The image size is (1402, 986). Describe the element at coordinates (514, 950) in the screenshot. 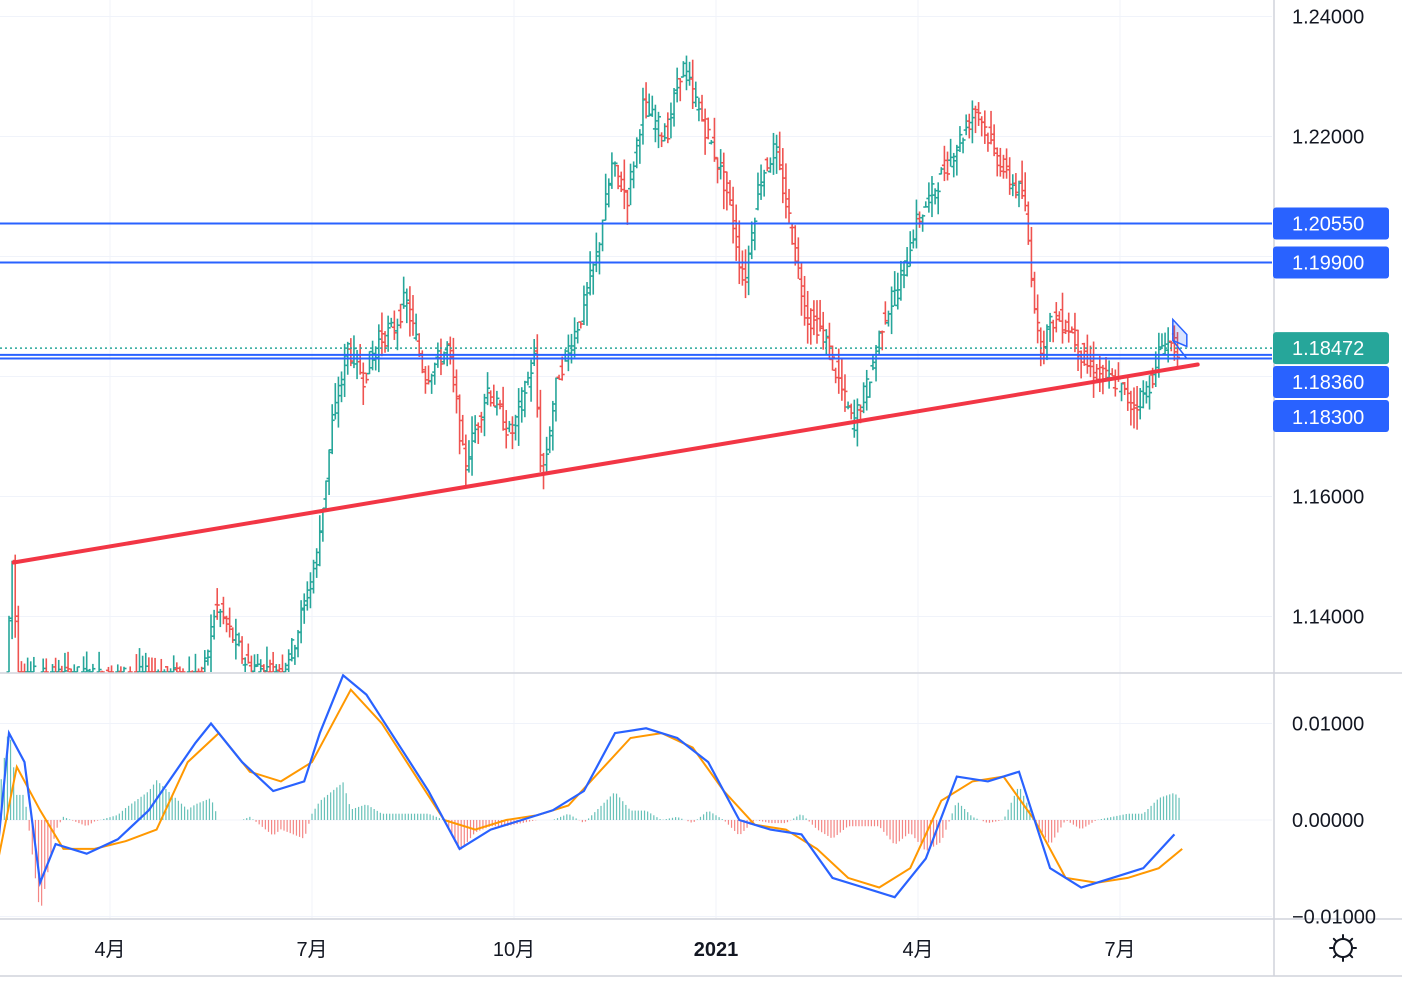

I see `time-tick-label: 10月` at that location.